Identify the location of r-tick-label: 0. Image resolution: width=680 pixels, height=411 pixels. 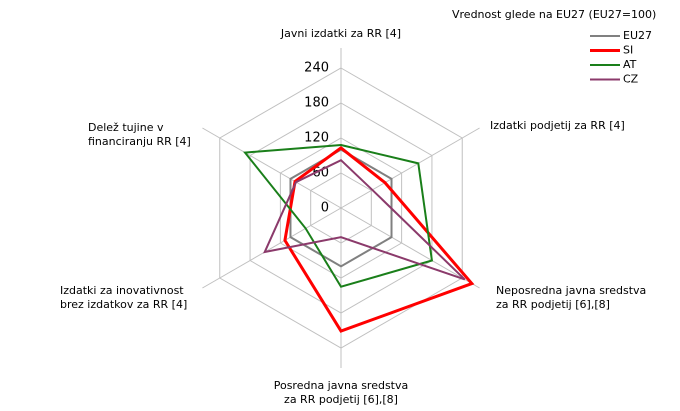
(325, 208).